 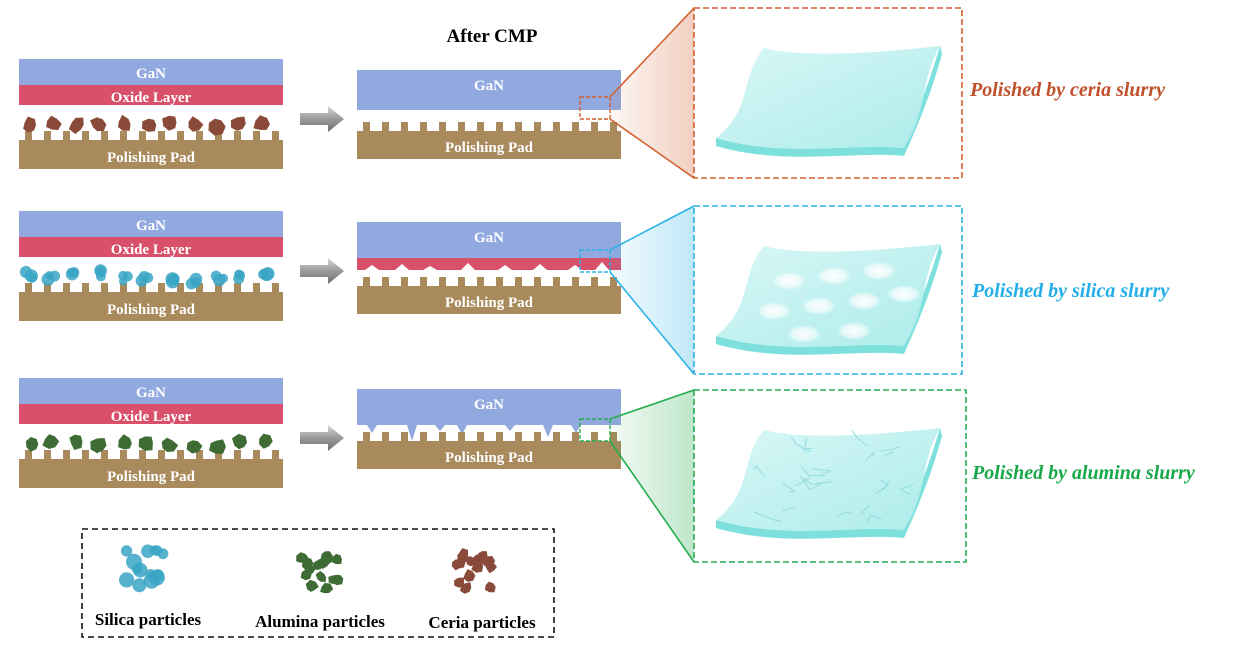 What do you see at coordinates (151, 433) in the screenshot?
I see `before-stack-alumina: GaN Oxide Layer Polishing Pad` at bounding box center [151, 433].